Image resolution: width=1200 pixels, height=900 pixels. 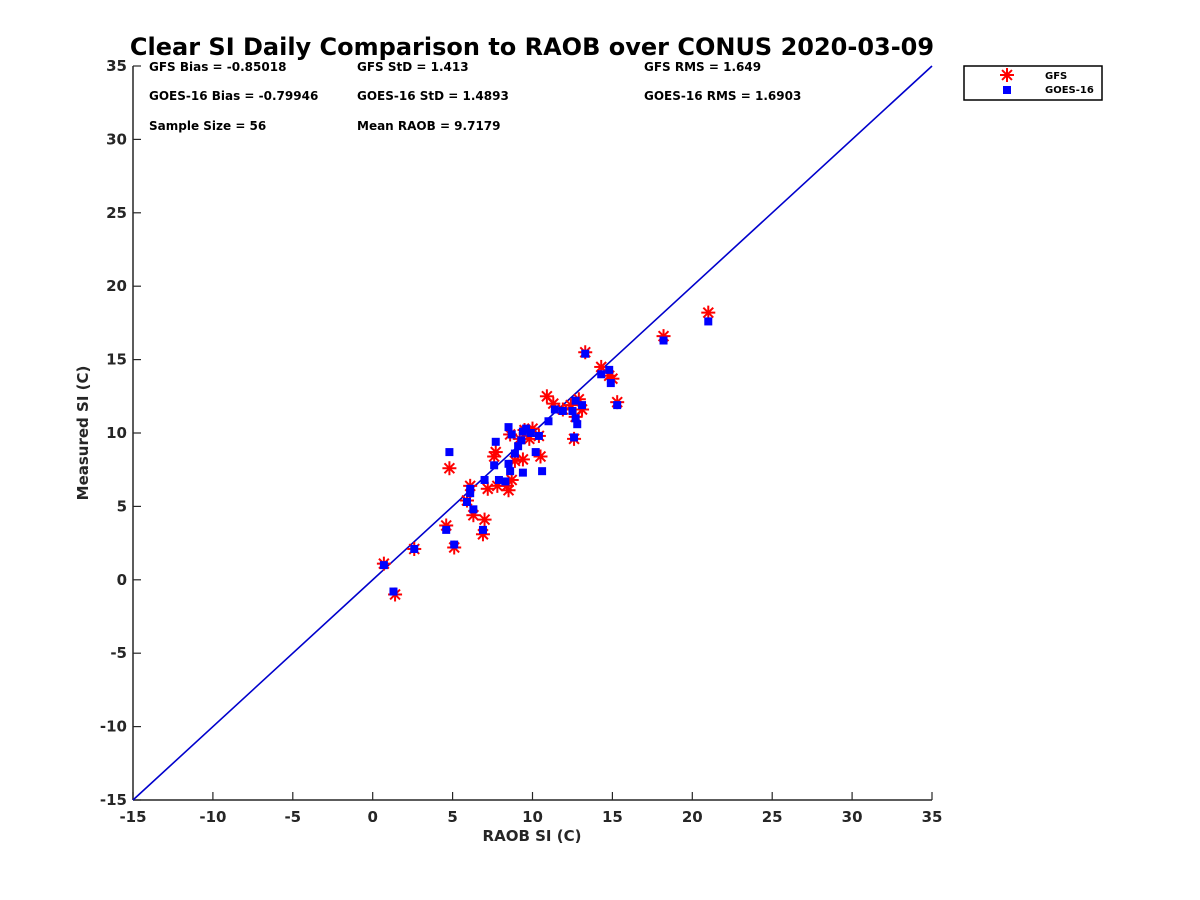 What do you see at coordinates (212, 817) in the screenshot?
I see `x-tick-label: -10` at bounding box center [212, 817].